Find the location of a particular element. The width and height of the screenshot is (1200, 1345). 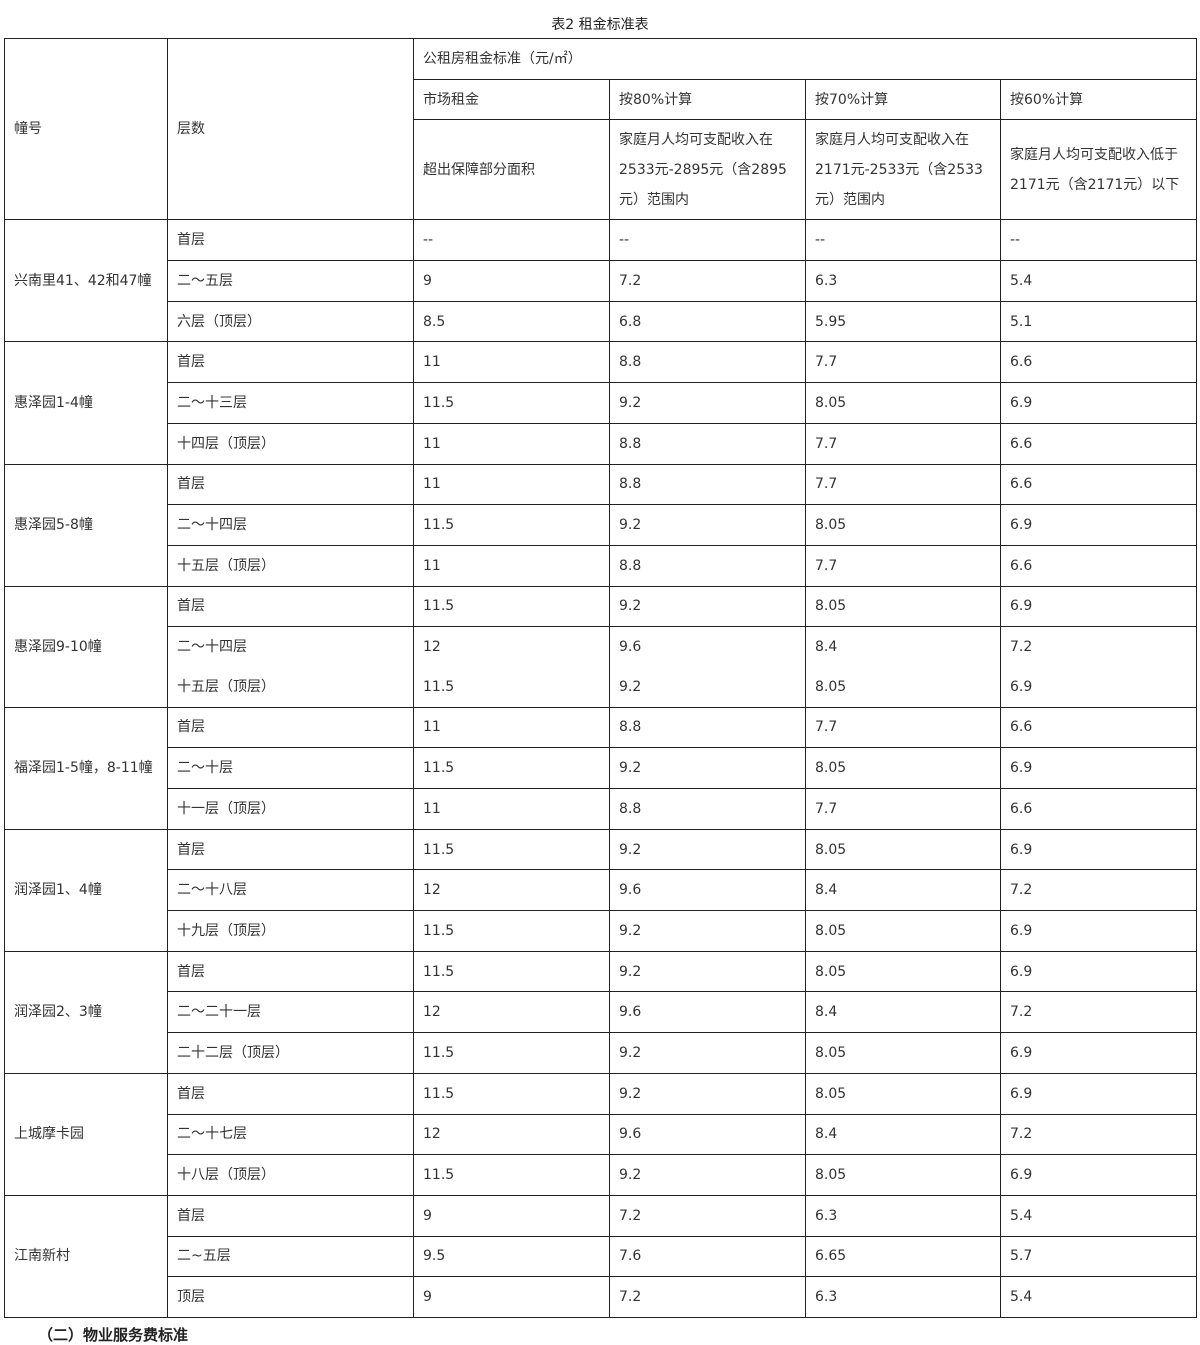

table-row: 二～十层 11.5 9.2 8.05 6.9 is located at coordinates (601, 768).